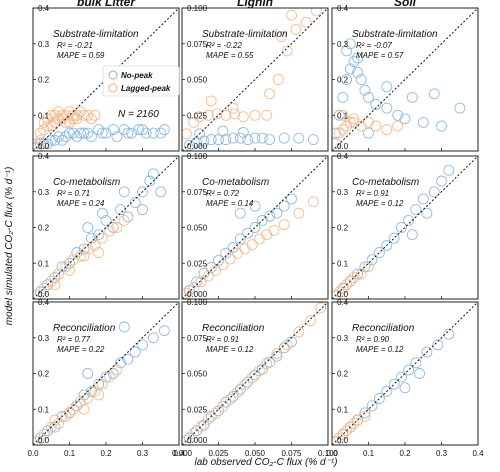 This screenshot has height=472, width=500. What do you see at coordinates (197, 192) in the screenshot?
I see `y-tick-label: 0.075` at bounding box center [197, 192].